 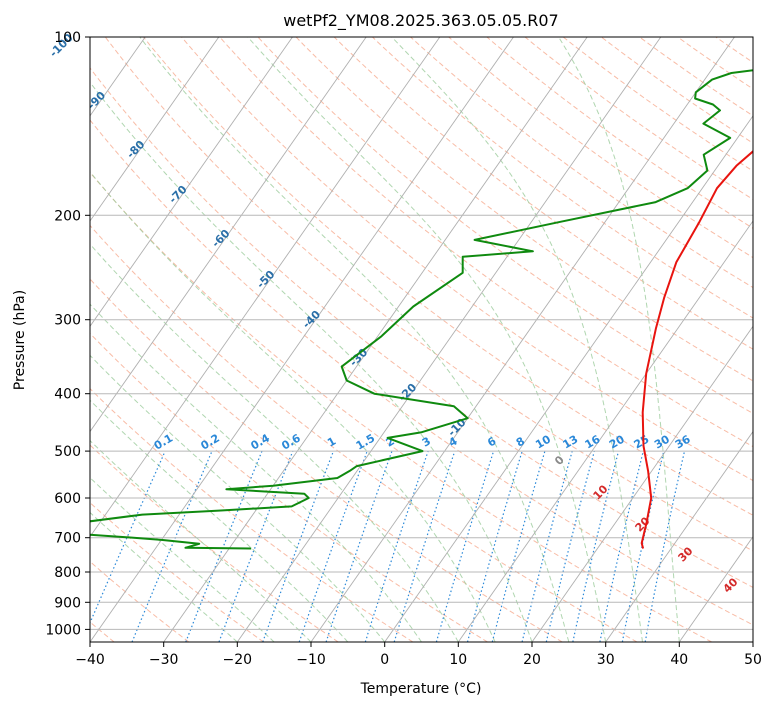 What do you see at coordinates (420, 21) in the screenshot?
I see `chart-title: wetPf2_YM08.2025.363.05.05.R07` at bounding box center [420, 21].